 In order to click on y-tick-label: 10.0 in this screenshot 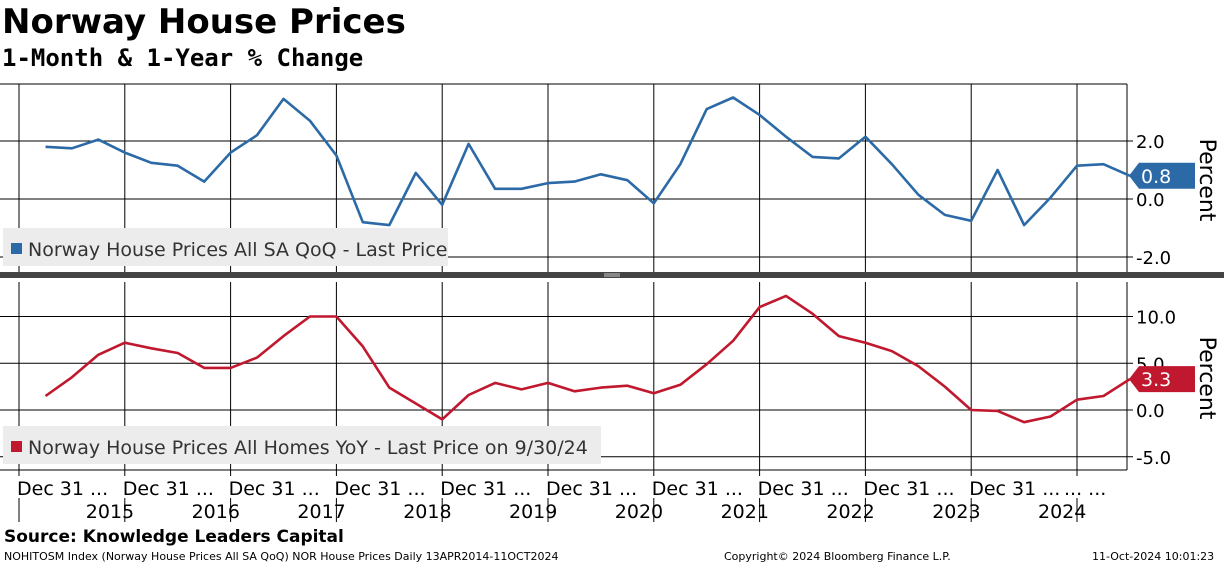, I will do `click(1156, 318)`.